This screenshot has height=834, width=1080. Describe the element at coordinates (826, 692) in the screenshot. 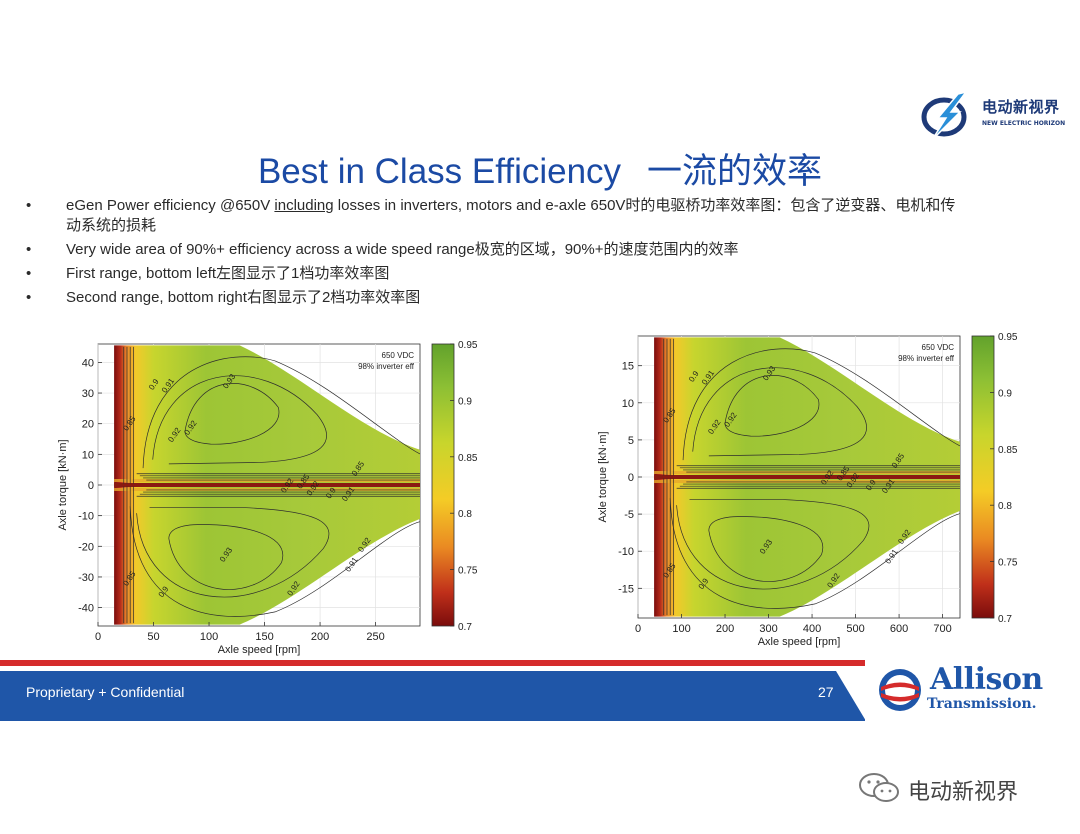

I see `page-number: 27` at that location.